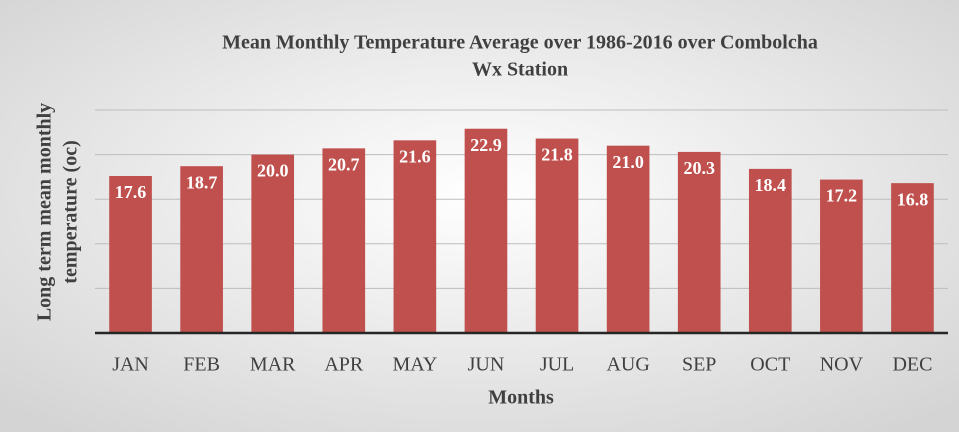 Image resolution: width=959 pixels, height=437 pixels. Describe the element at coordinates (627, 365) in the screenshot. I see `x-tick-label: AUG` at that location.